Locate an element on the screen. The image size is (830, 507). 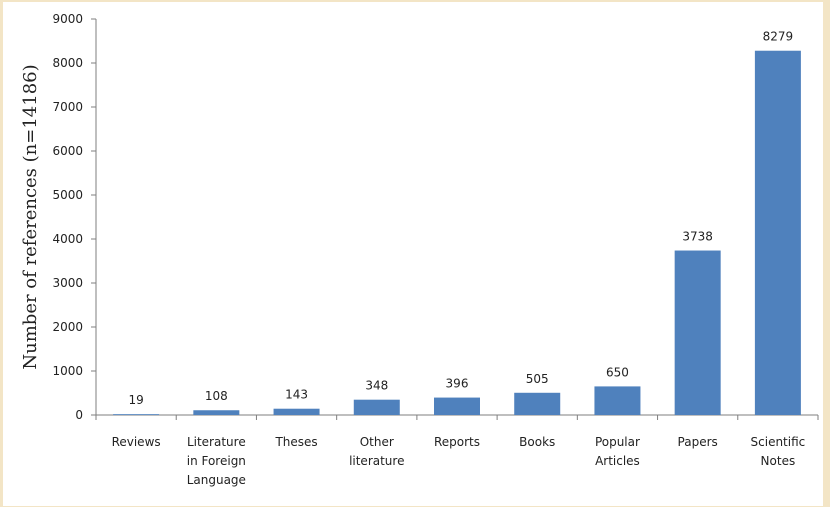
y-tick-label: 8000 is located at coordinates (67, 63).